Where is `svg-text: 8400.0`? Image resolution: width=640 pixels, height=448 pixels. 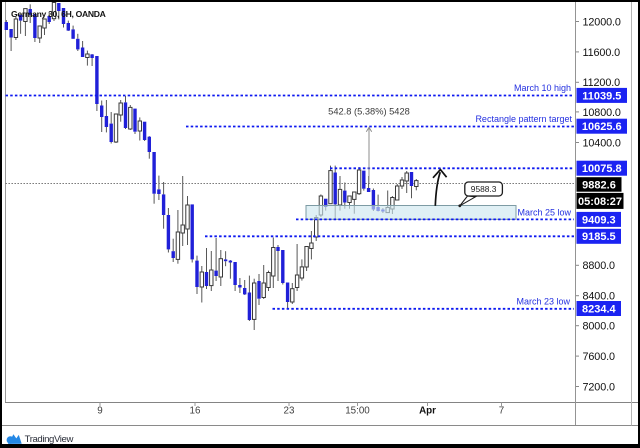 svg-text: 8400.0 is located at coordinates (599, 297).